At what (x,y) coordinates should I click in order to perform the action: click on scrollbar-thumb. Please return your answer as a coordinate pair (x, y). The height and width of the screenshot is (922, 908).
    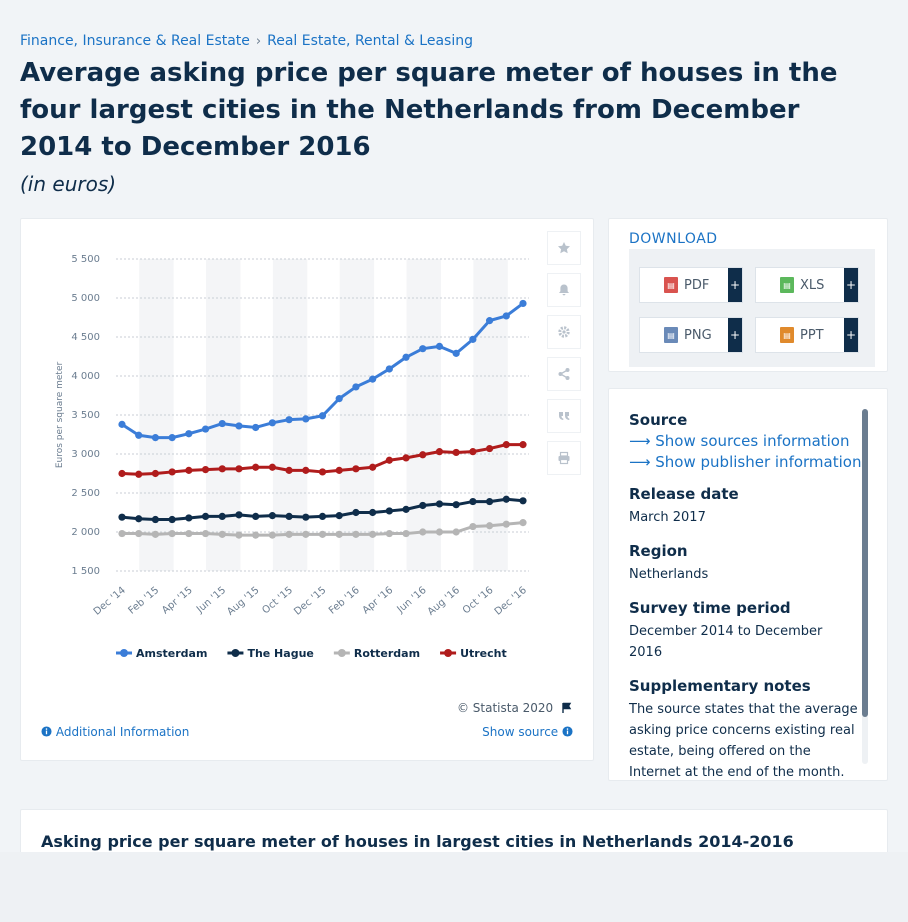
    Looking at the image, I should click on (865, 563).